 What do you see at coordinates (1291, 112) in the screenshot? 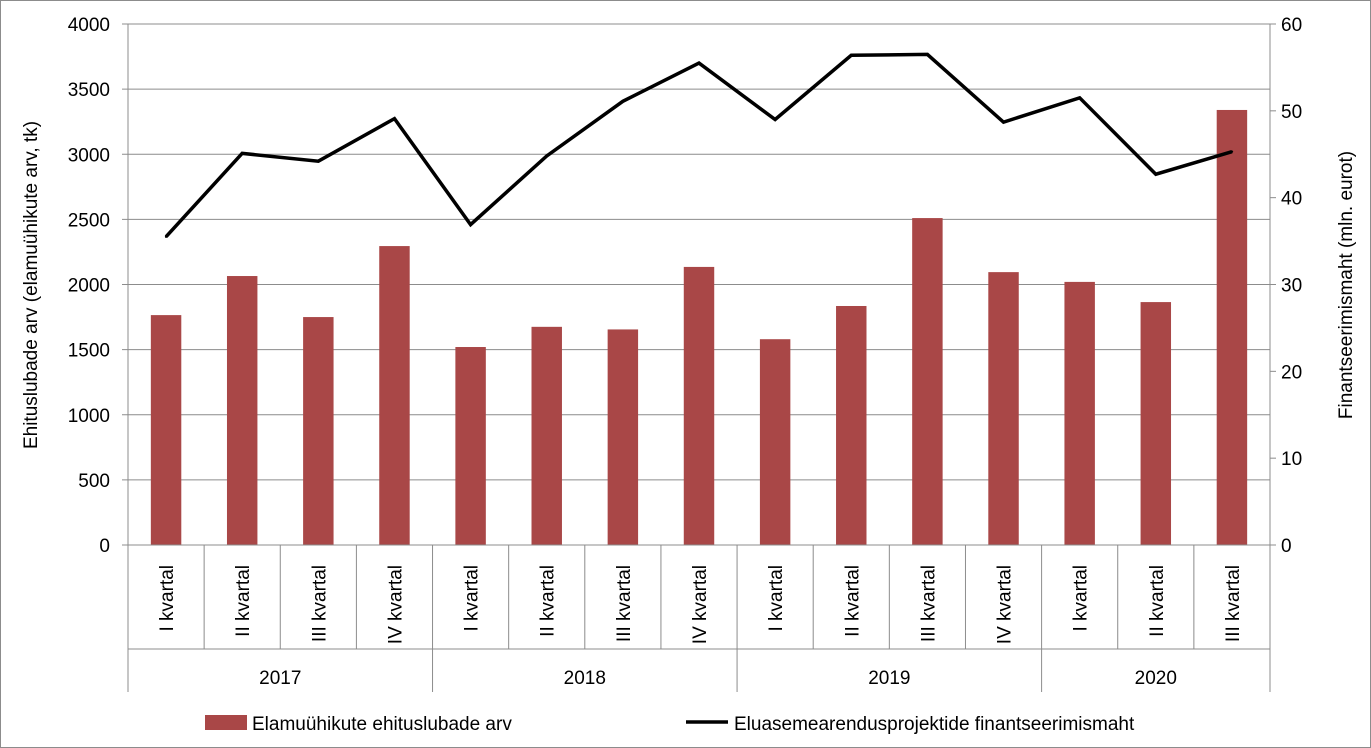
I see `y-right-tick-label: 50` at bounding box center [1291, 112].